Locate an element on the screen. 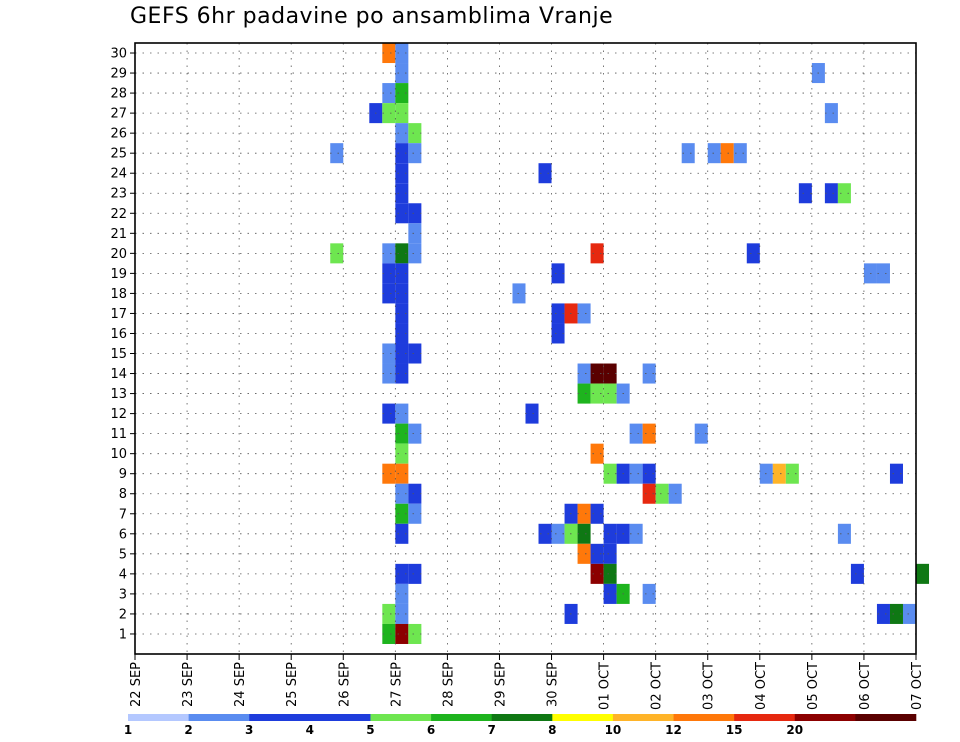 The width and height of the screenshot is (960, 742). colorbar-label: 3 is located at coordinates (249, 730).